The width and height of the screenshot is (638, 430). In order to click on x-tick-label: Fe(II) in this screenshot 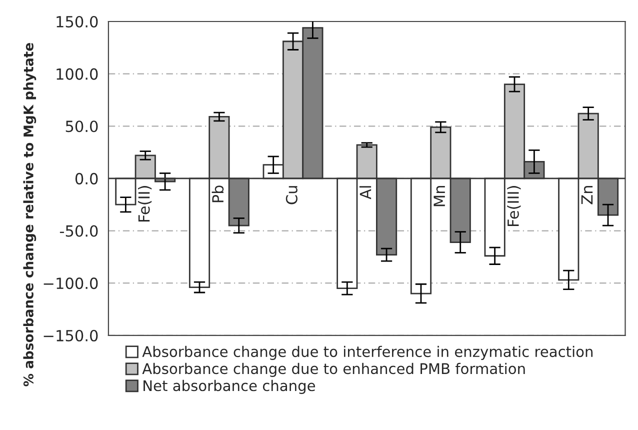, I will do `click(145, 204)`.